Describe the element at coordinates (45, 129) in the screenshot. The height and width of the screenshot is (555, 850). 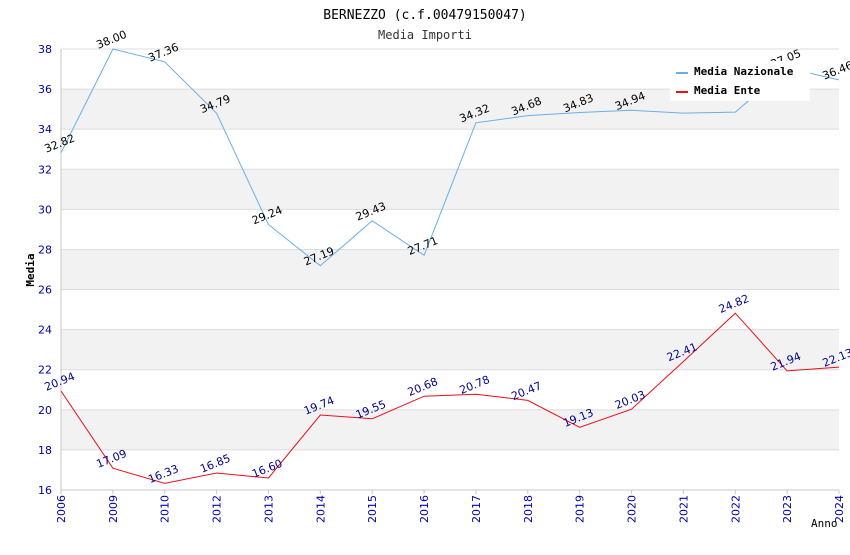
I see `y-tick-label: 34` at that location.